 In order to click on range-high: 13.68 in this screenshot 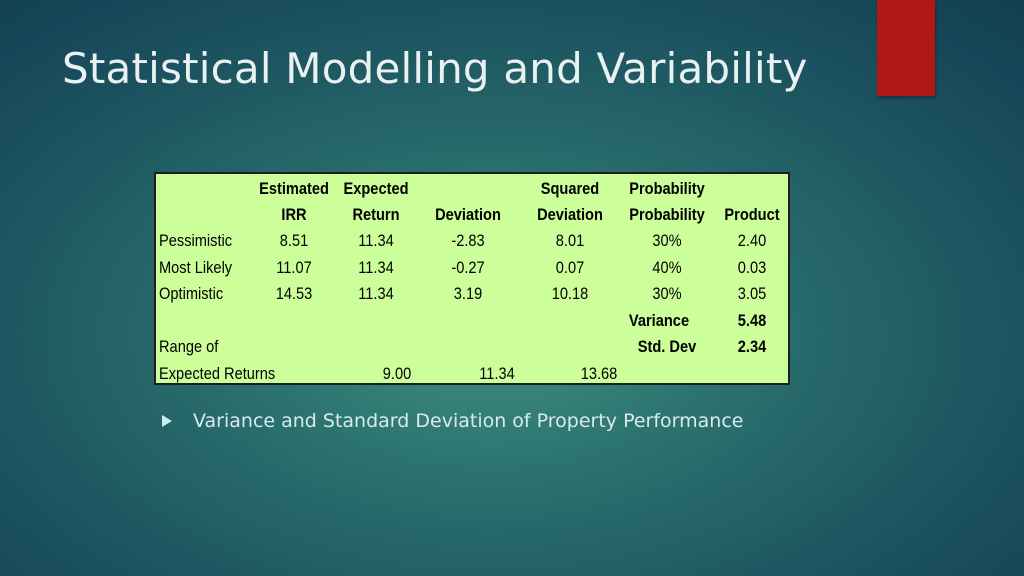, I will do `click(599, 373)`.